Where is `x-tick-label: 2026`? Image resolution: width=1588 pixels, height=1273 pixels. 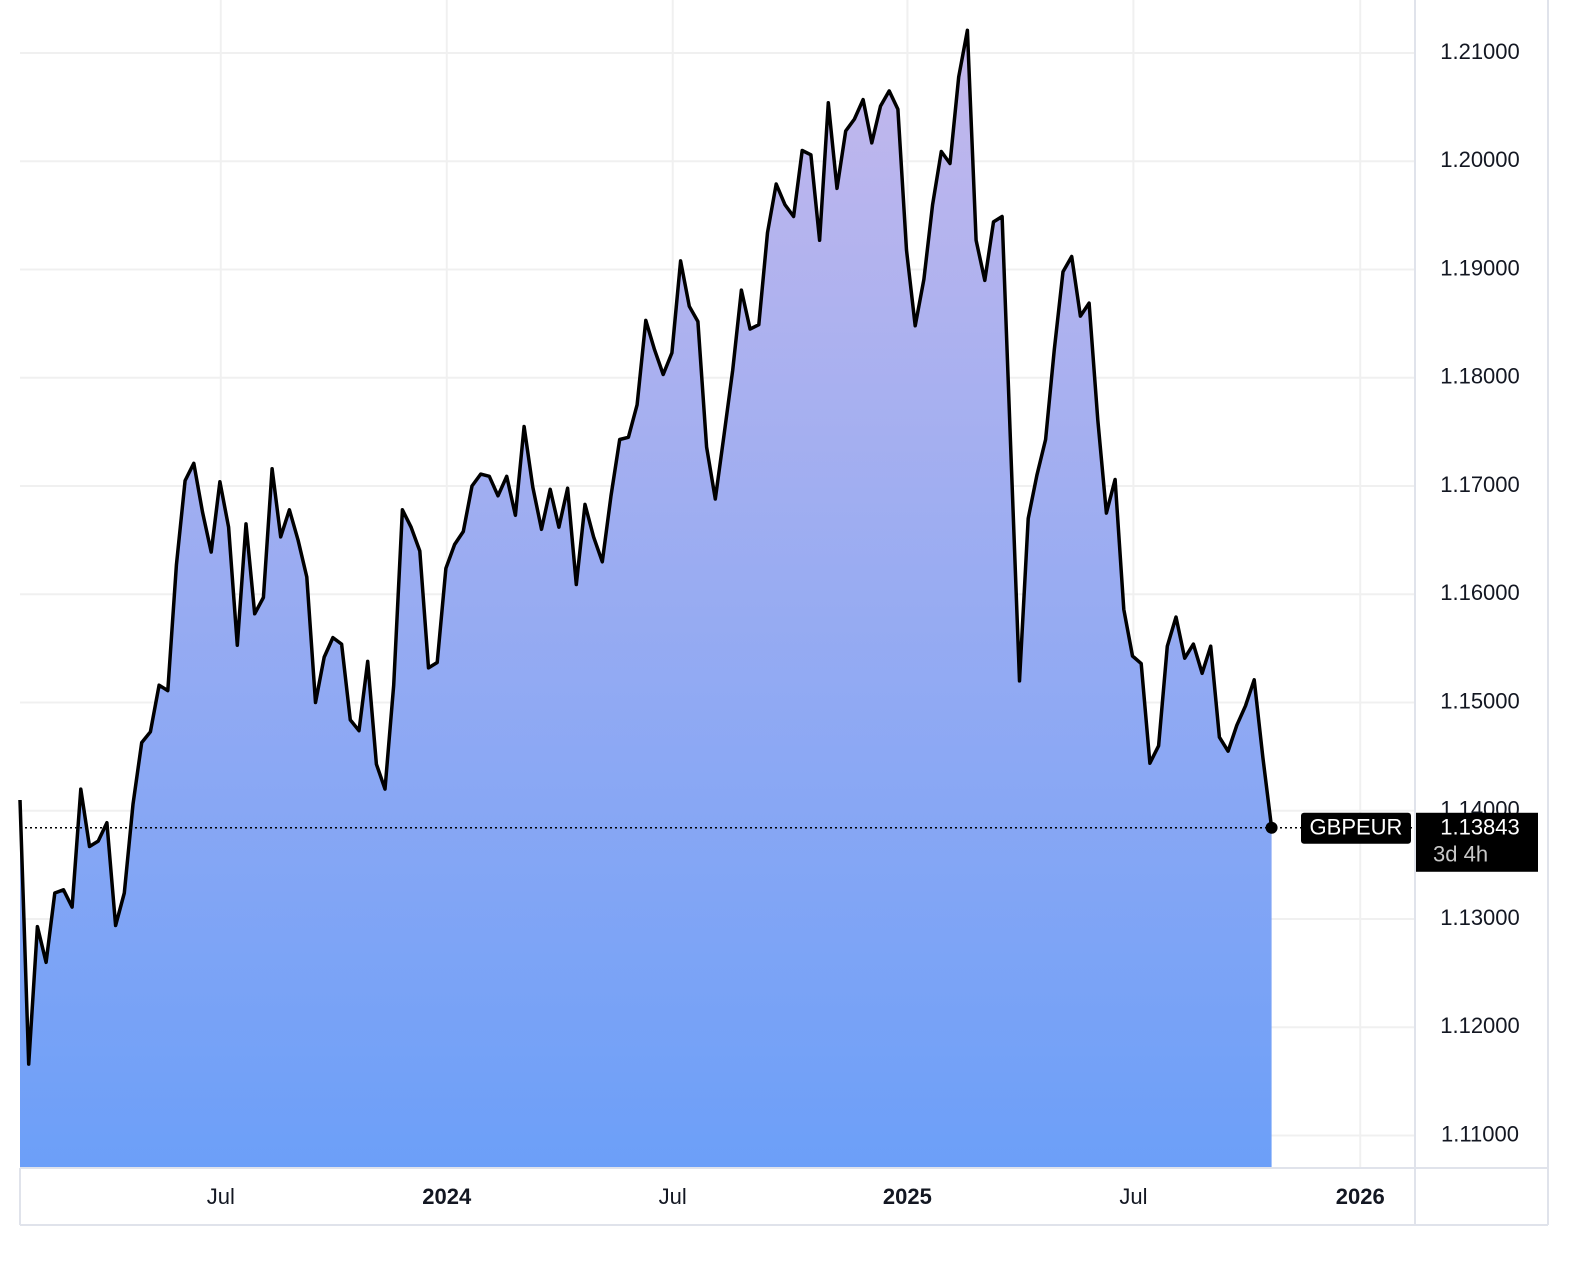
x-tick-label: 2026 is located at coordinates (1360, 1196).